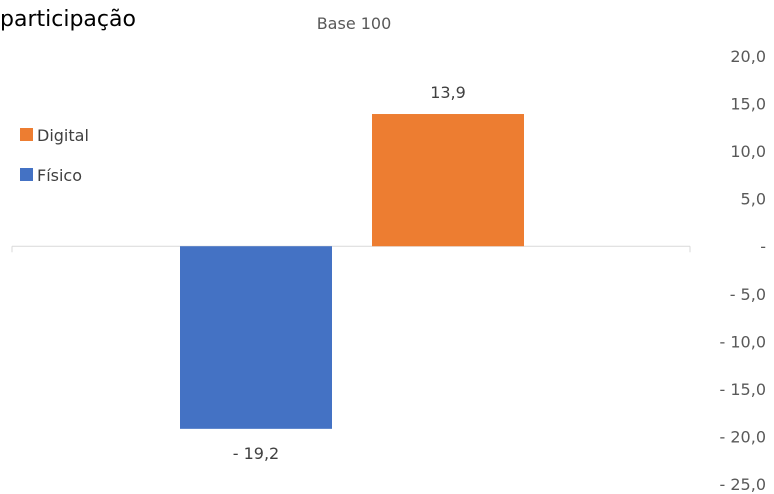 This screenshot has width=774, height=494. What do you see at coordinates (63, 135) in the screenshot?
I see `legend-label-digital: Digital` at bounding box center [63, 135].